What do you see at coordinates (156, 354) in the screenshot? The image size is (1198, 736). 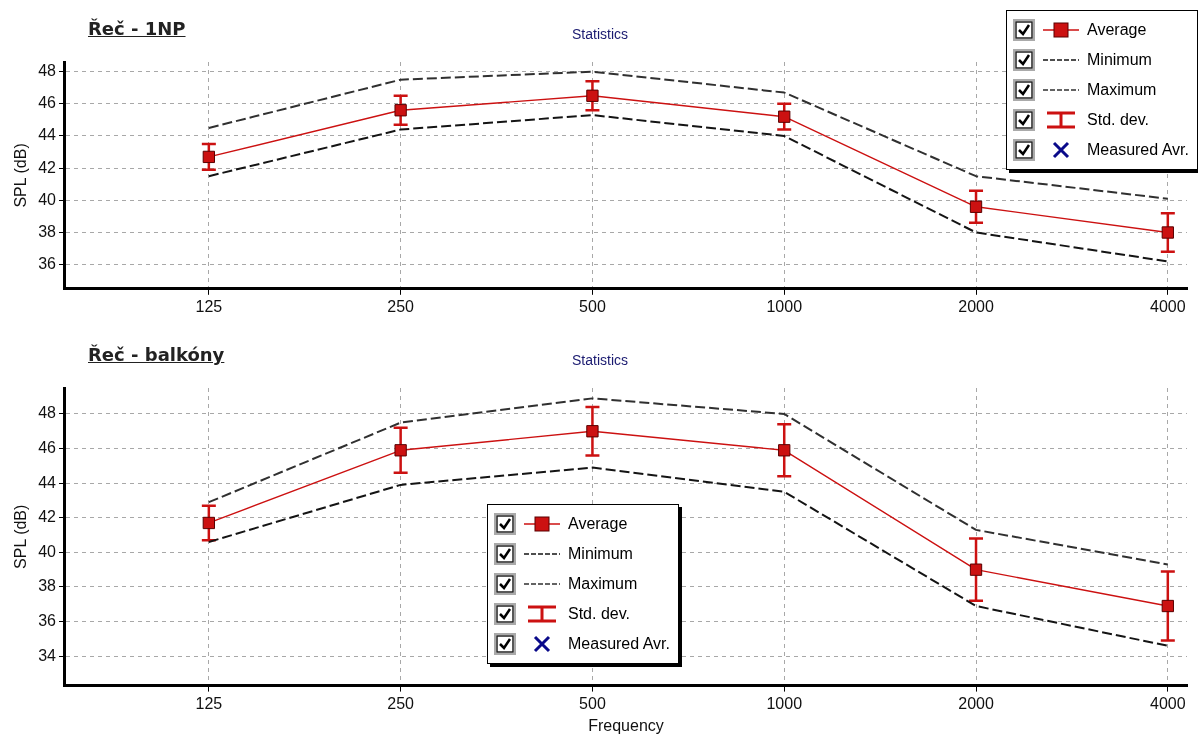 I see `chart-title: Řeč - balkóny` at bounding box center [156, 354].